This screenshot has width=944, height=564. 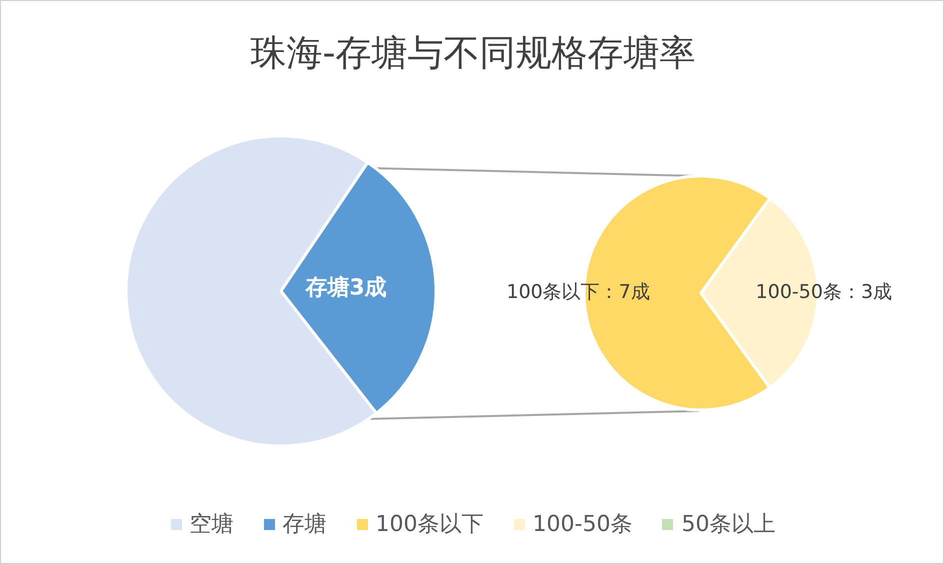 I want to click on legend-label: 100-50条, so click(x=582, y=525).